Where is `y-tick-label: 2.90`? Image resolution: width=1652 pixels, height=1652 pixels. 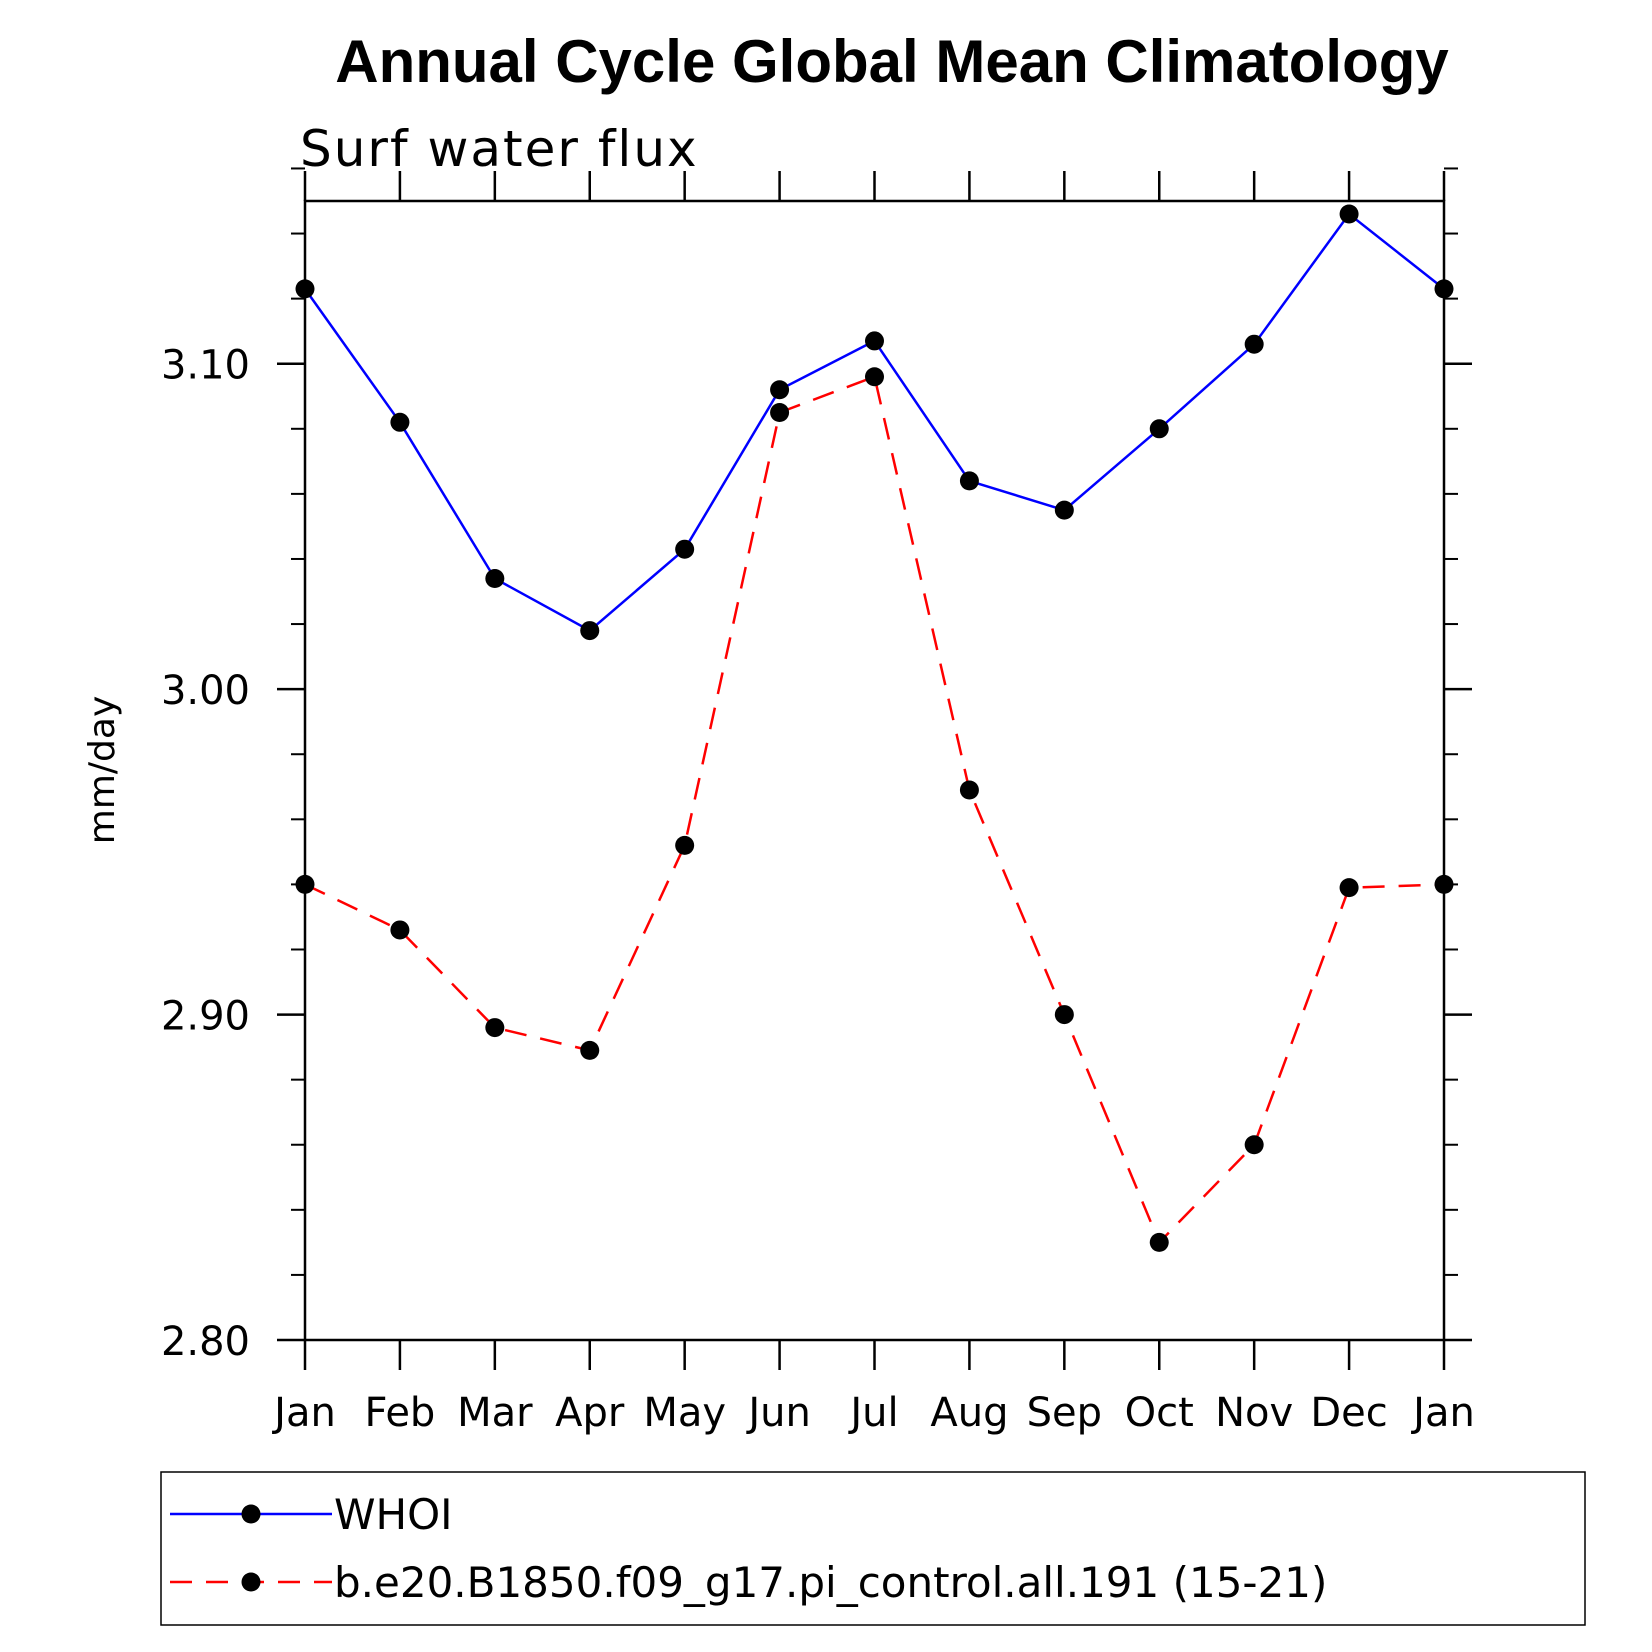
y-tick-label: 2.90 is located at coordinates (205, 1017).